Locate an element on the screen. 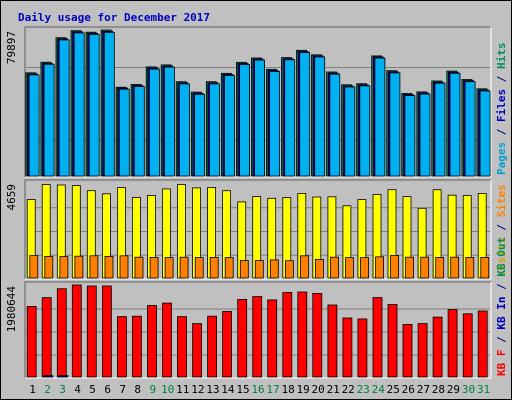 The height and width of the screenshot is (404, 512). legend-entry: Hits is located at coordinates (501, 56).